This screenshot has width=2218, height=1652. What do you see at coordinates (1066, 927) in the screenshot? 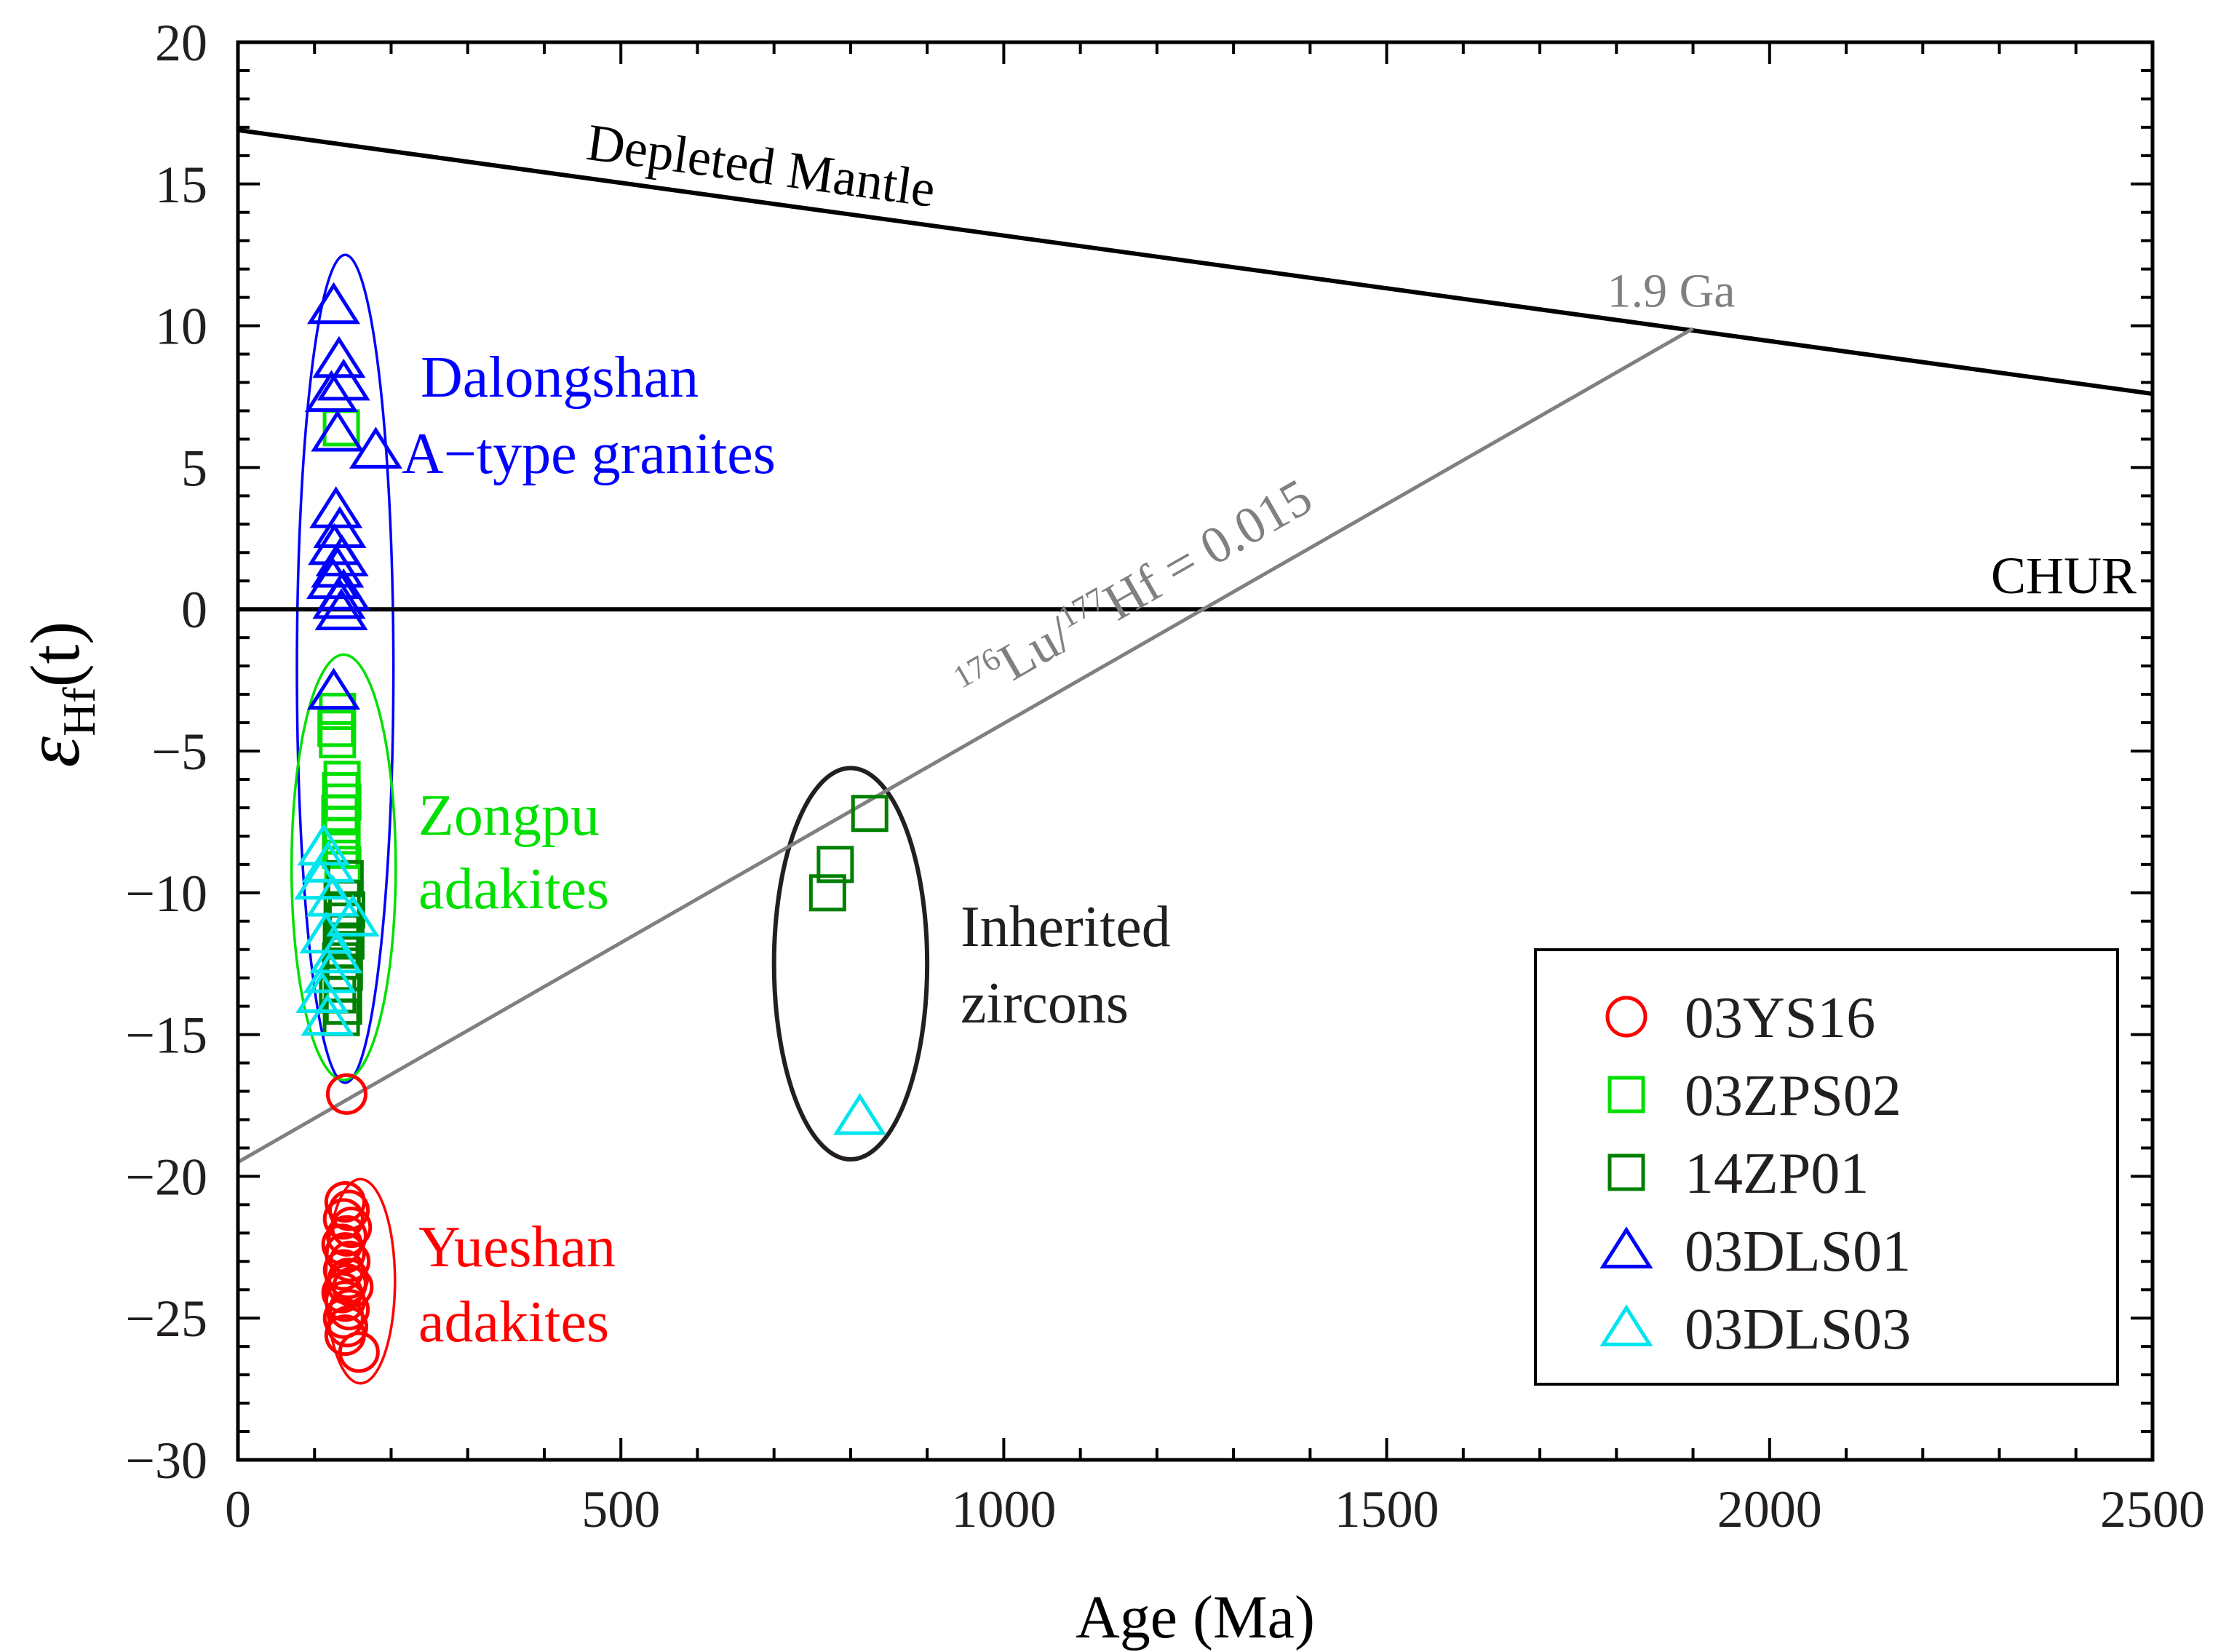
I see `annotation-inherited-line1: Inherited` at bounding box center [1066, 927].